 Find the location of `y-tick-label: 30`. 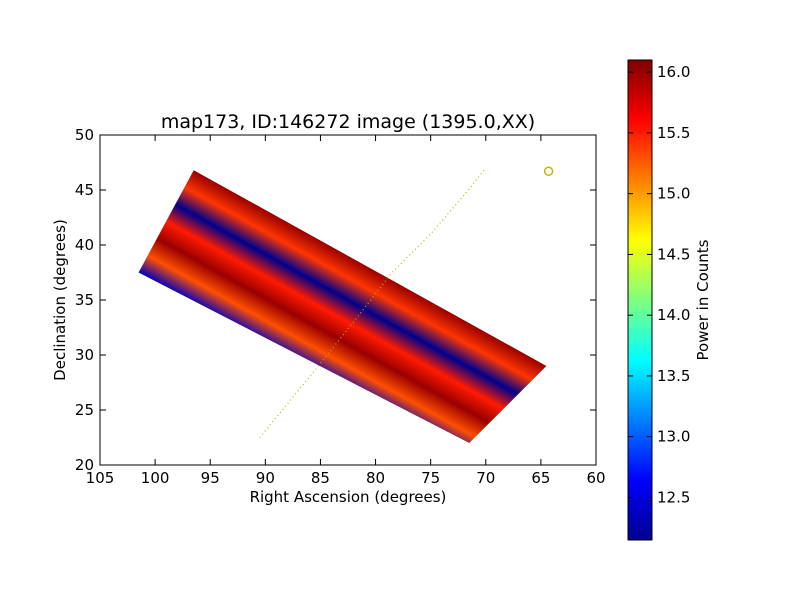

y-tick-label: 30 is located at coordinates (84, 355).